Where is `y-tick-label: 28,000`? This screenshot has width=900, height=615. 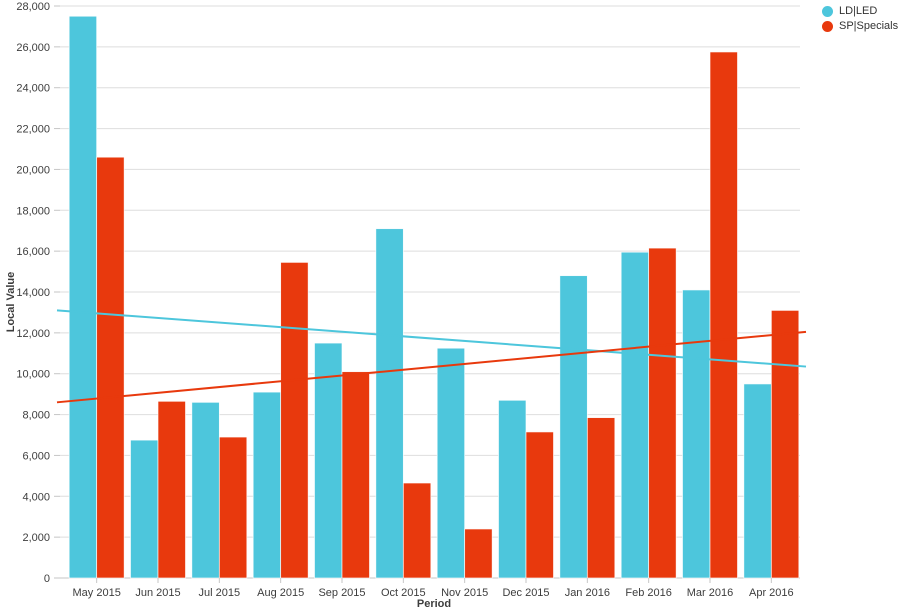 y-tick-label: 28,000 is located at coordinates (33, 7).